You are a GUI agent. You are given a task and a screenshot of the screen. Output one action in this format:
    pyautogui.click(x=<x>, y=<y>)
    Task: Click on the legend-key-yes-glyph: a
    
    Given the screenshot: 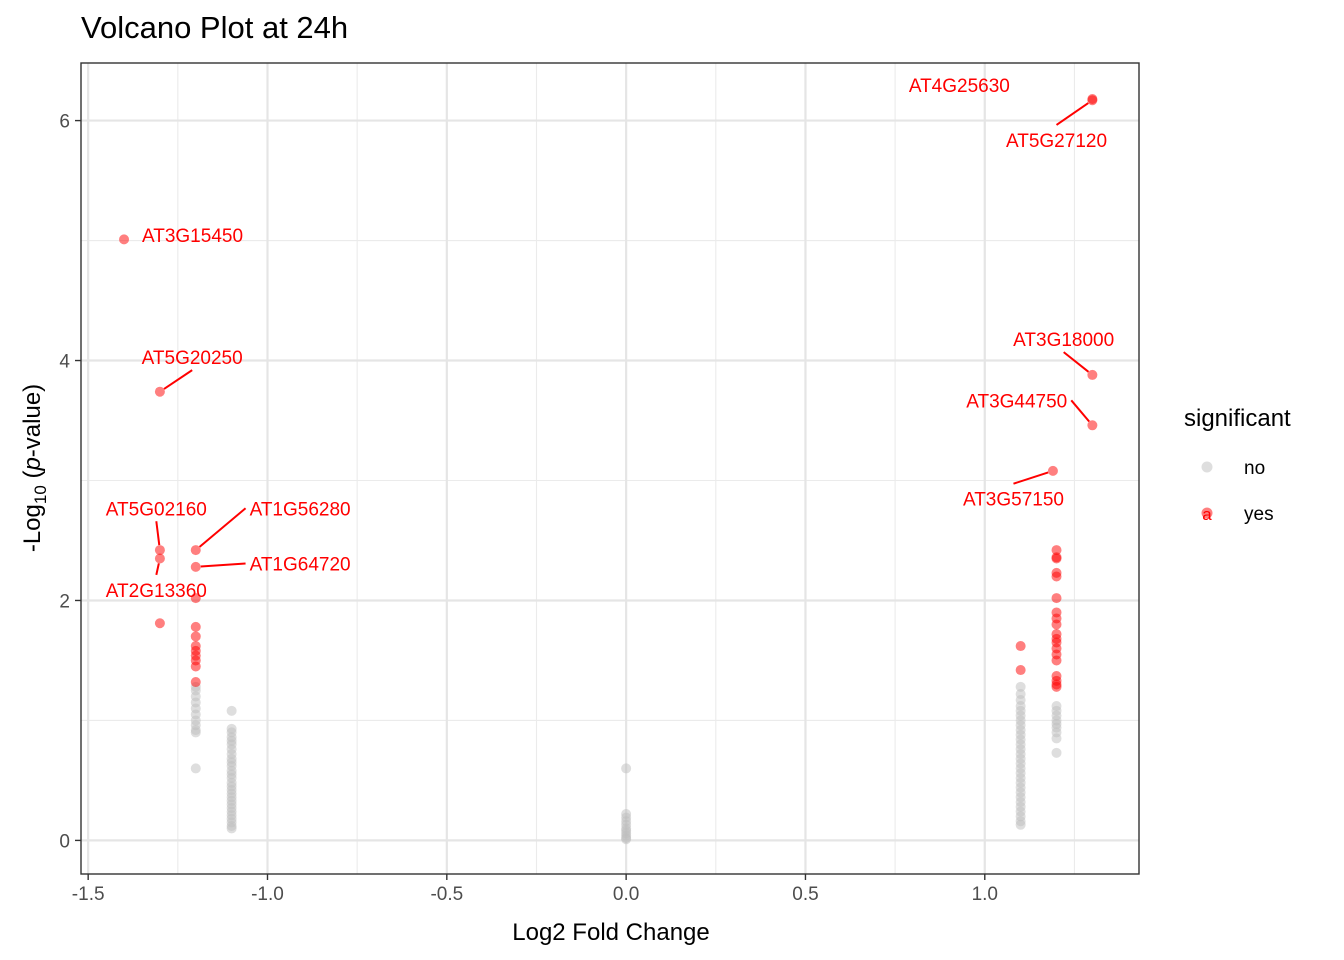 What is the action you would take?
    pyautogui.click(x=1207, y=514)
    